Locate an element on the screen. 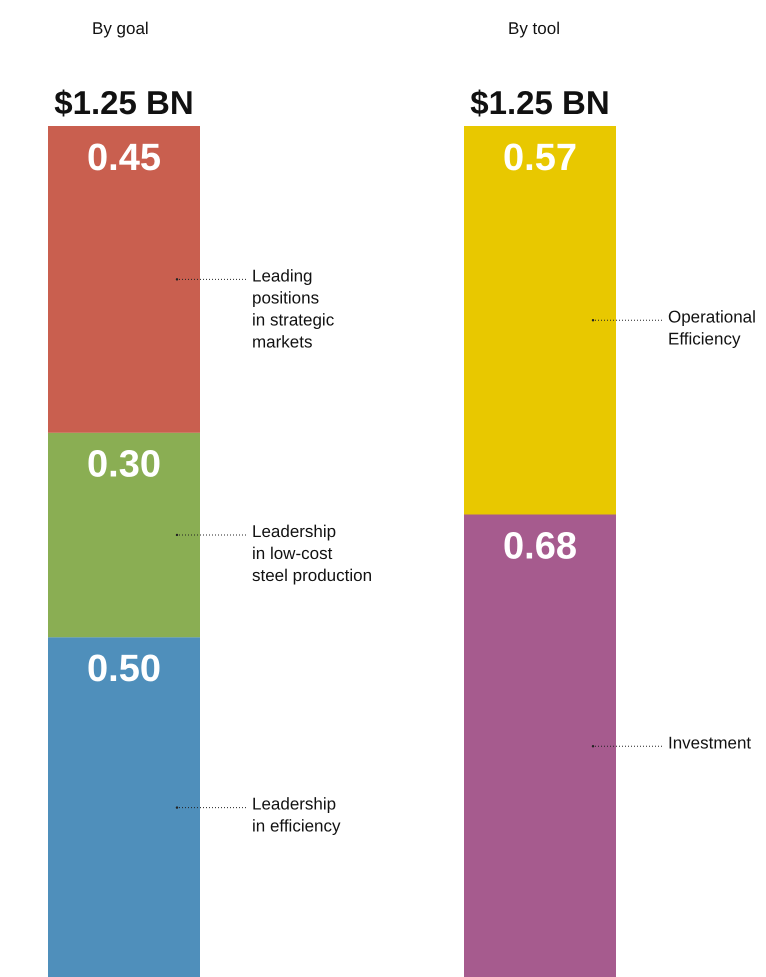  data-label: 0.68 is located at coordinates (540, 547).